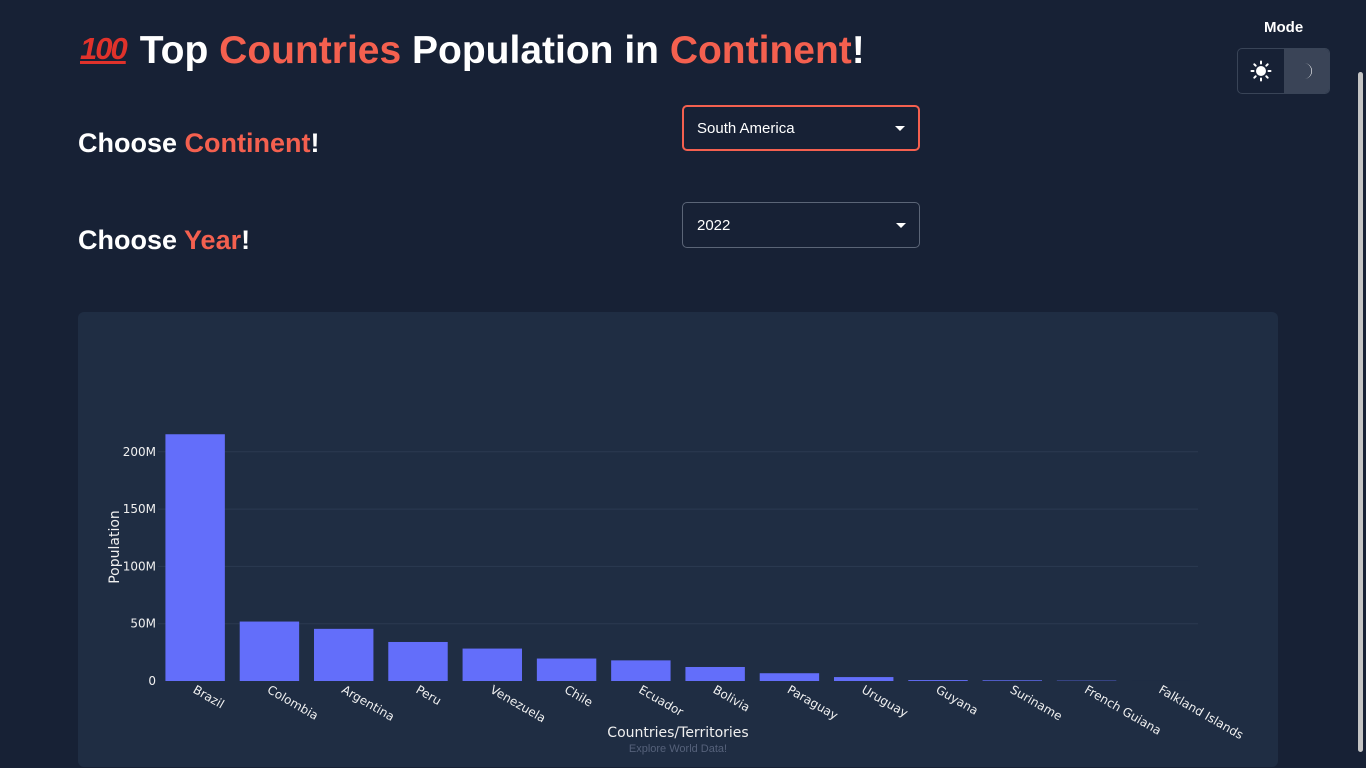 Image resolution: width=1366 pixels, height=768 pixels. Describe the element at coordinates (789, 677) in the screenshot. I see `bar-paraguay` at that location.